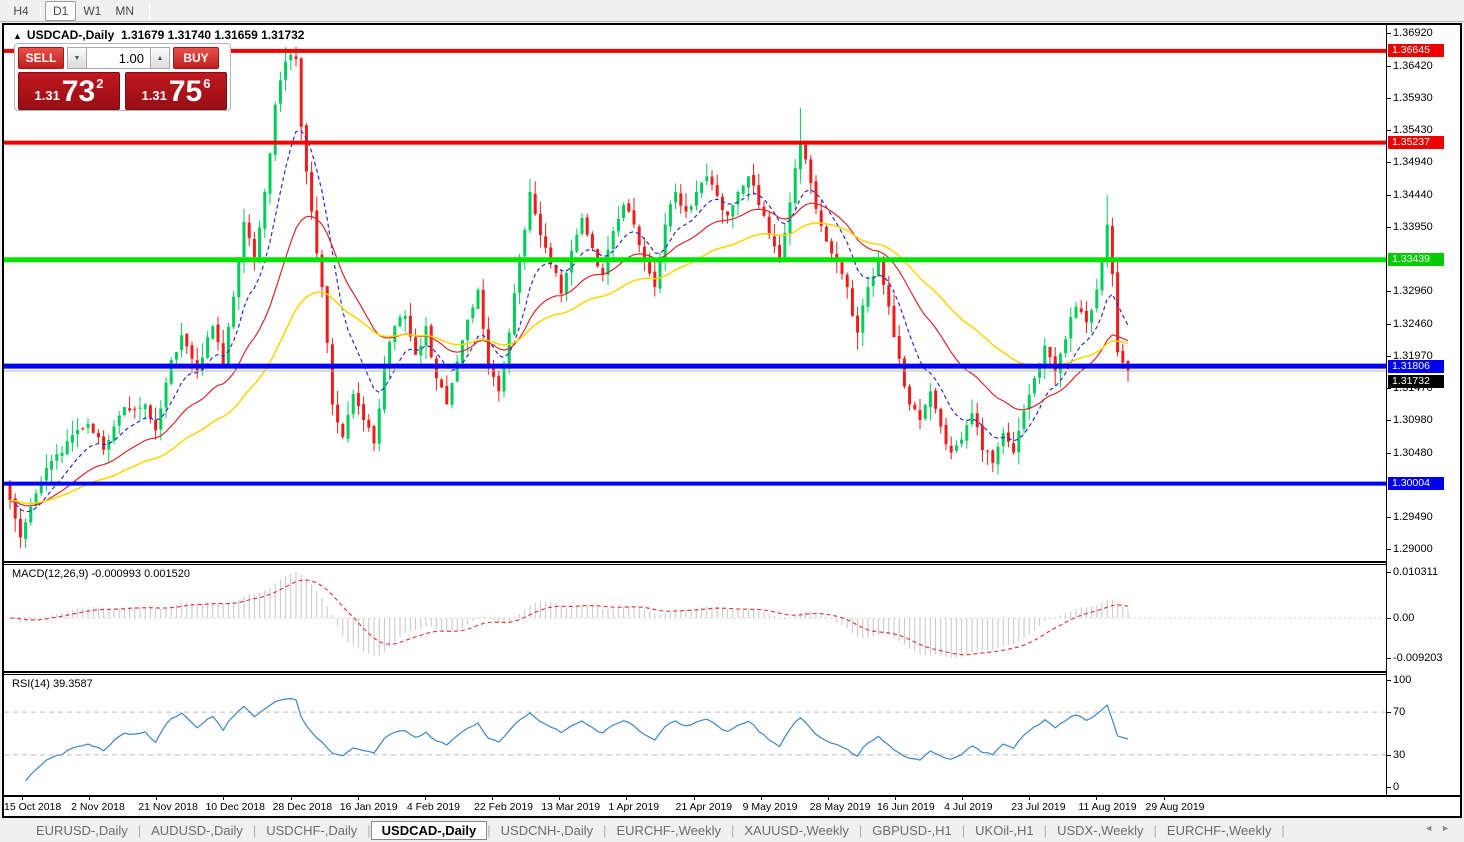 The height and width of the screenshot is (842, 1464). What do you see at coordinates (100, 83) in the screenshot?
I see `sell-price-sup: 2` at bounding box center [100, 83].